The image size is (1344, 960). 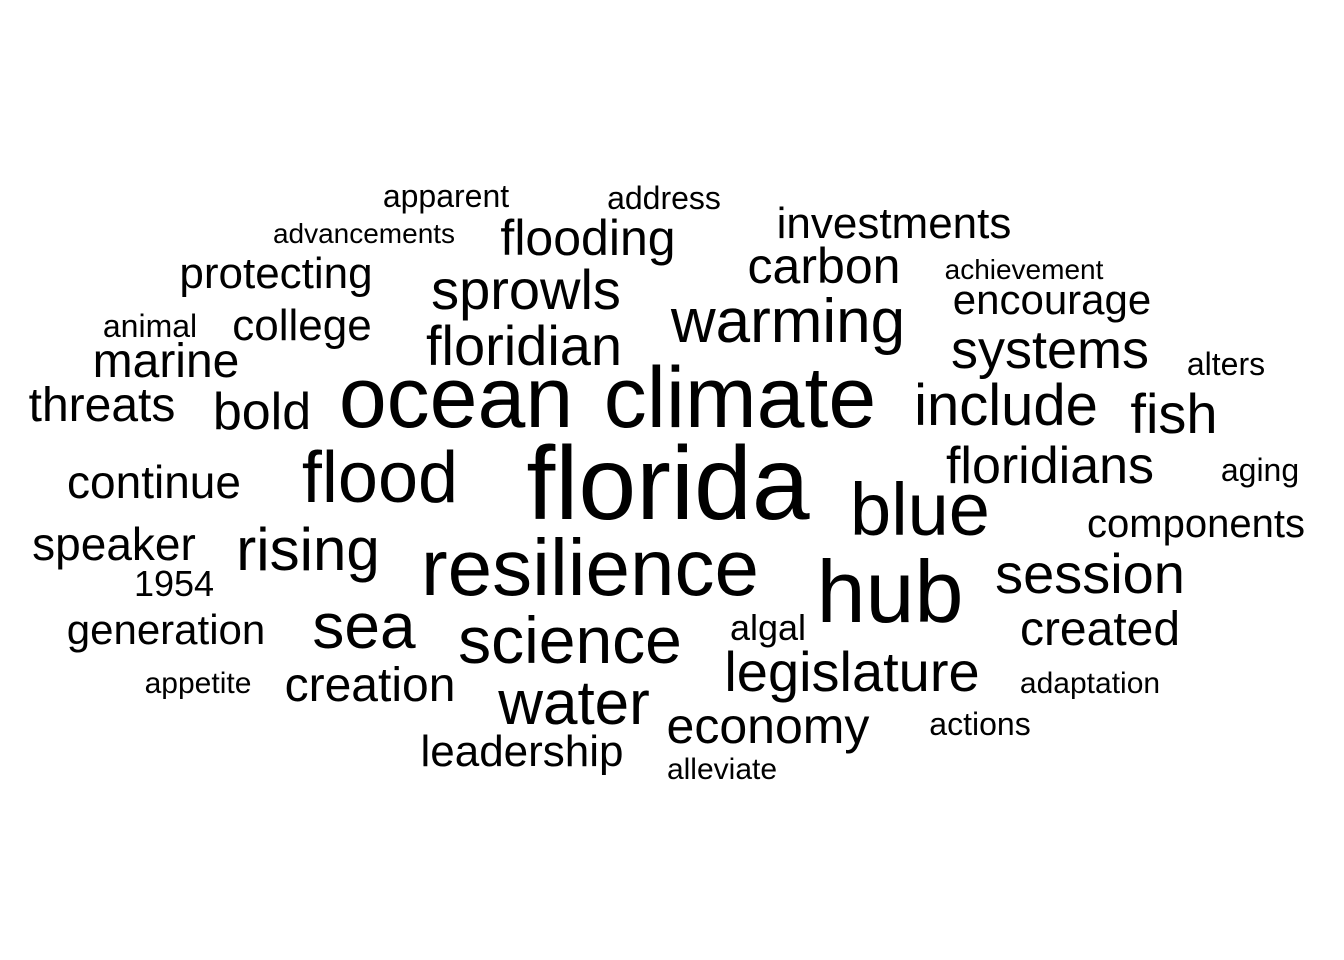 What do you see at coordinates (1260, 470) in the screenshot?
I see `word-aging: aging` at bounding box center [1260, 470].